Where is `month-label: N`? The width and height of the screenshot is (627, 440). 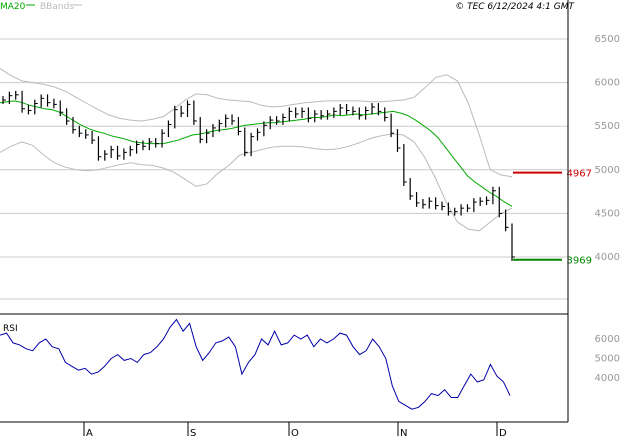 month-label: N is located at coordinates (403, 433).